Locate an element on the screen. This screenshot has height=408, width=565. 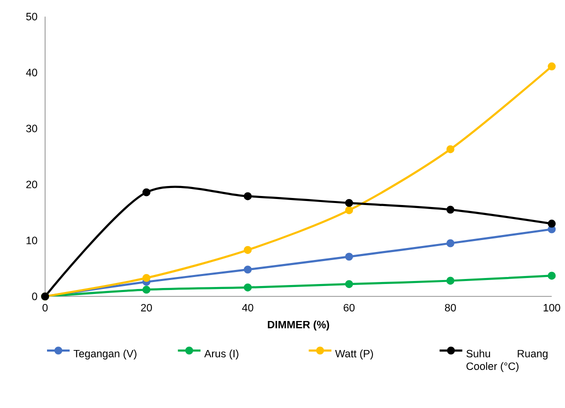
x-tick-label: 60 is located at coordinates (349, 308).